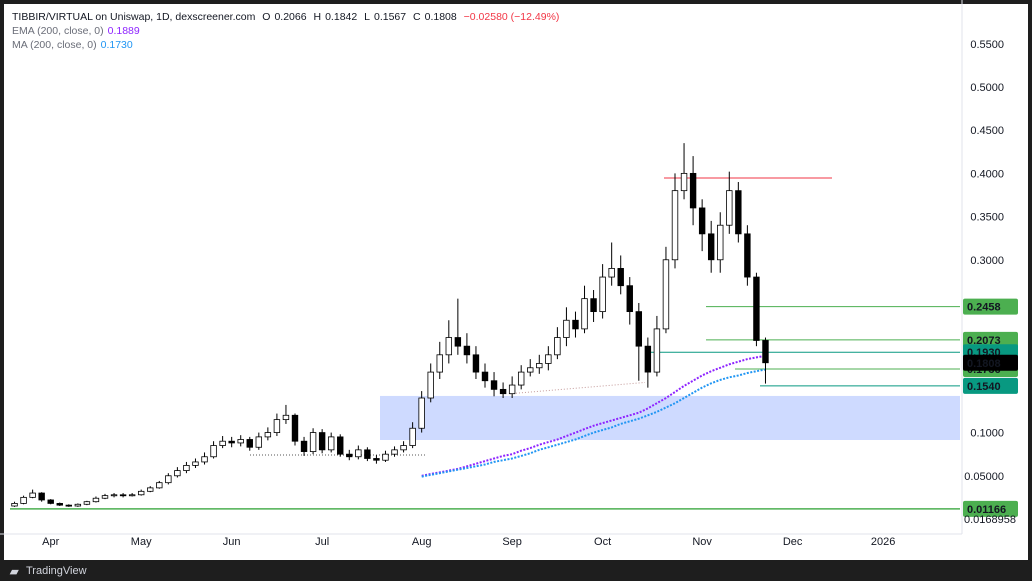  I want to click on price-note: 0.0168958, so click(990, 520).